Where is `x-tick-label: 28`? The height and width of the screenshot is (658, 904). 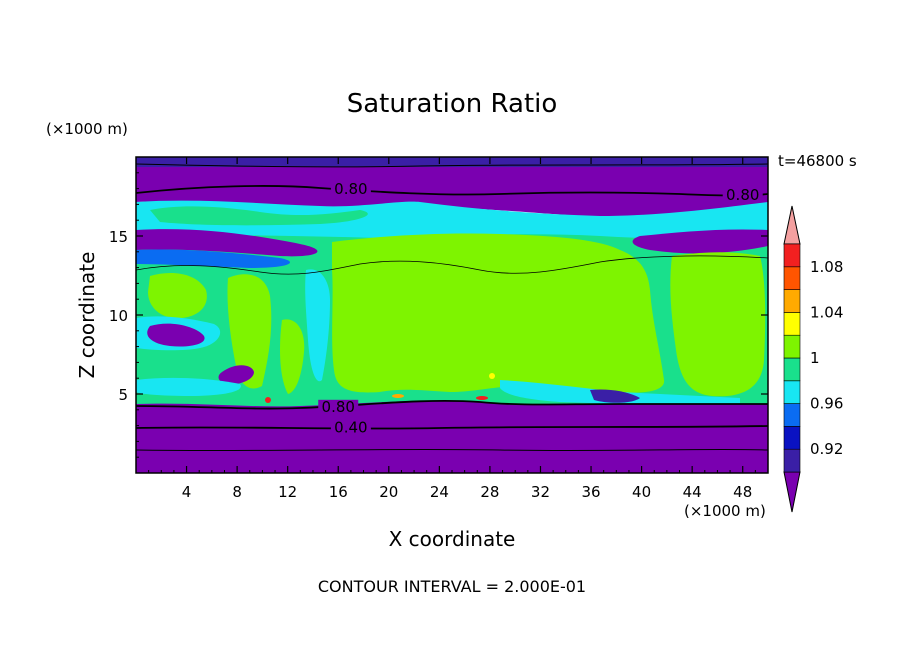 x-tick-label: 28 is located at coordinates (489, 492).